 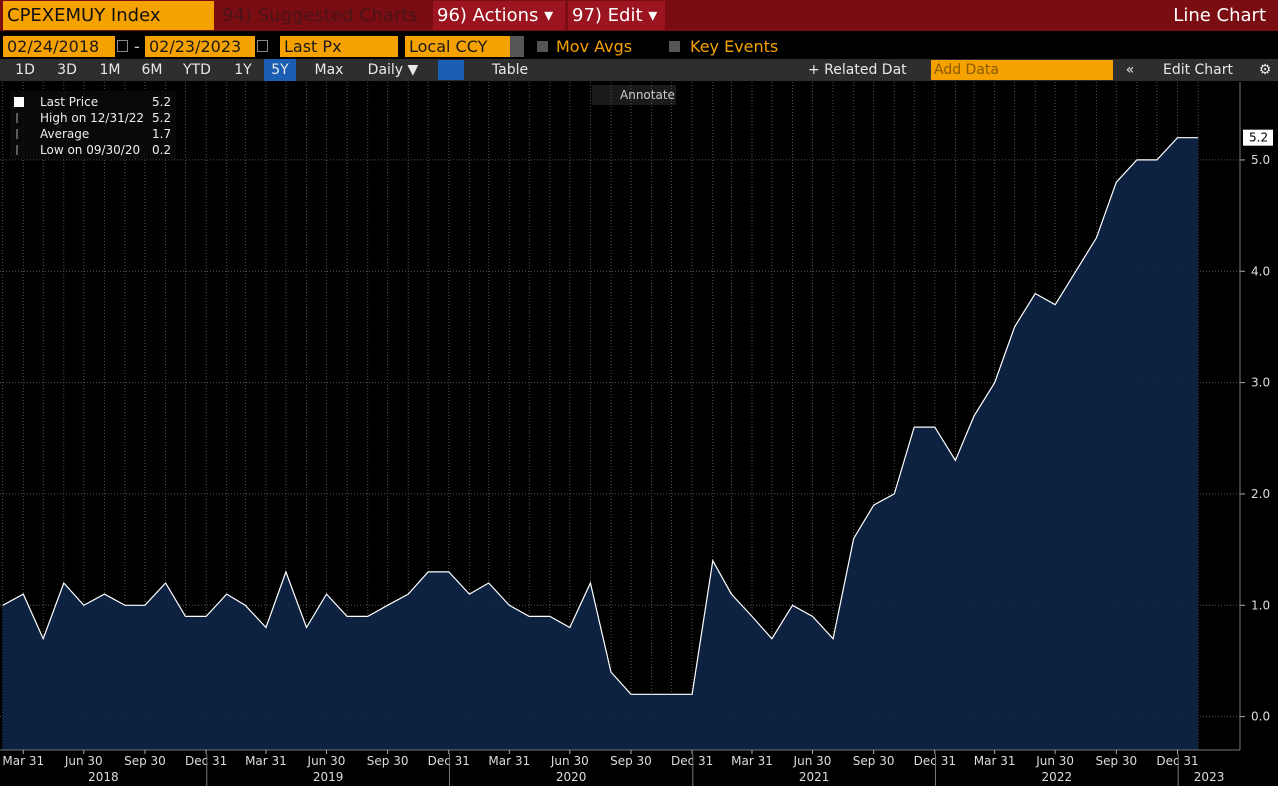 What do you see at coordinates (69, 102) in the screenshot?
I see `legend-label: Last Price` at bounding box center [69, 102].